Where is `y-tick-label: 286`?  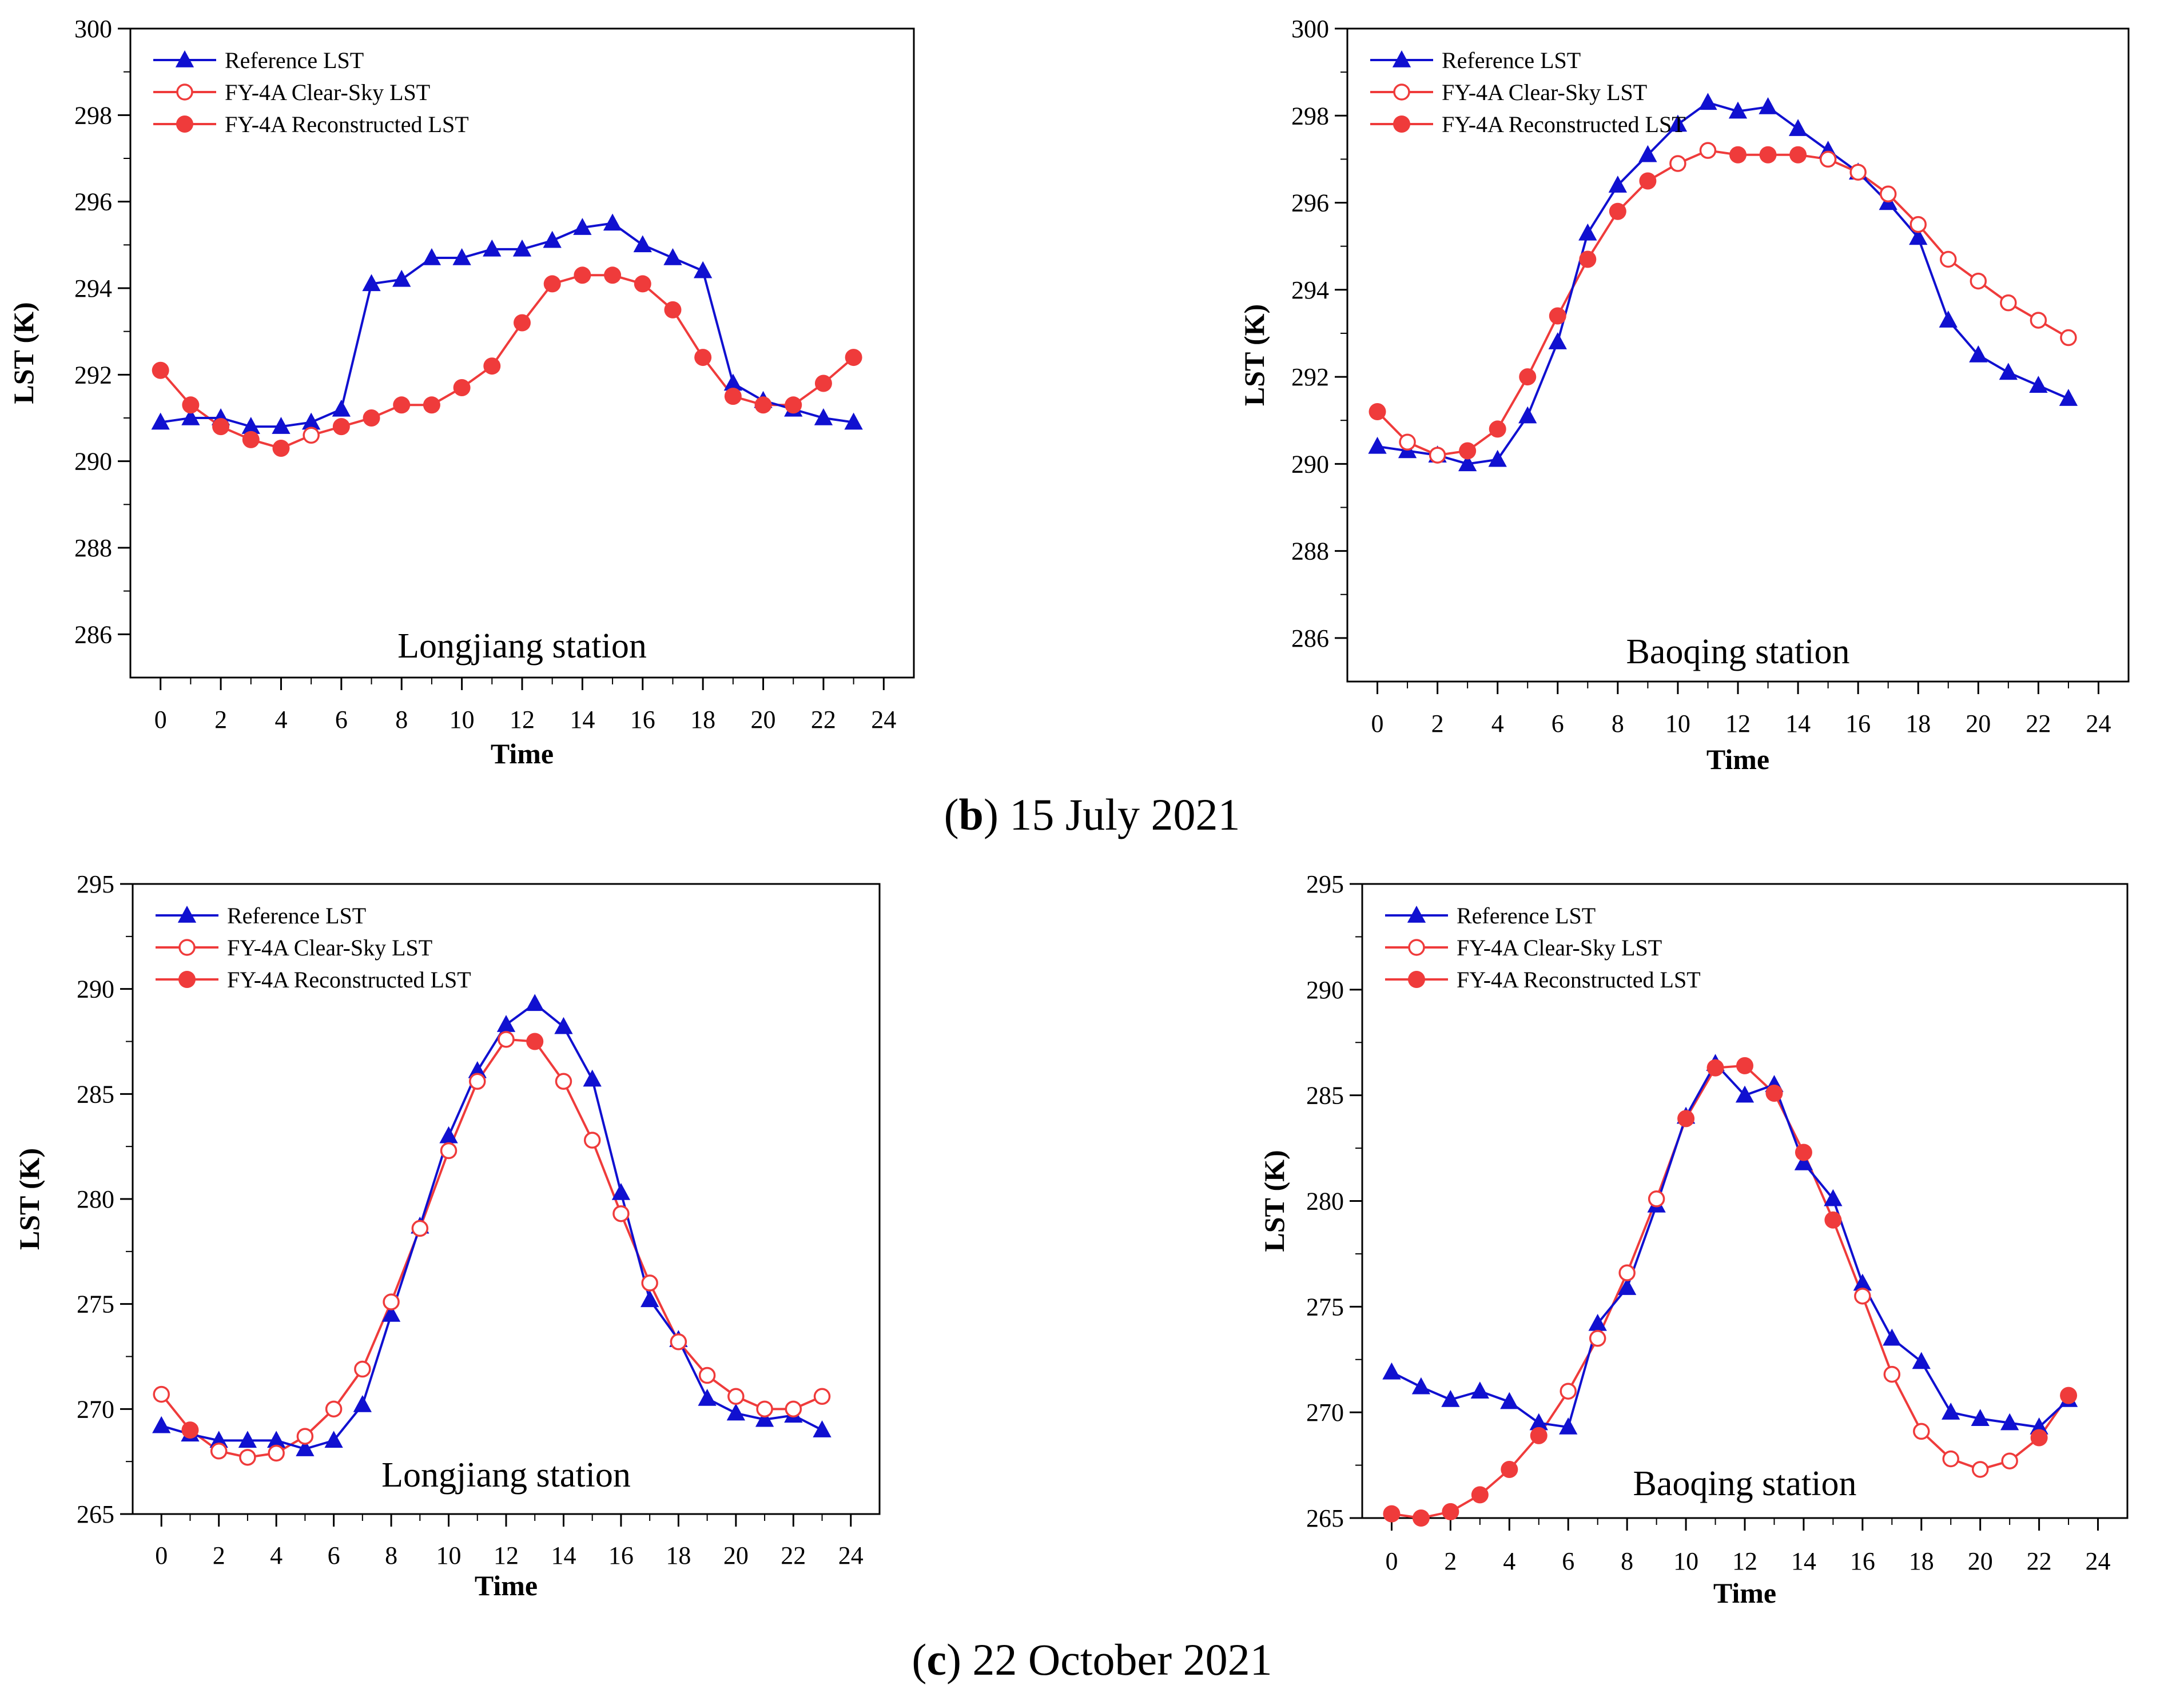 y-tick-label: 286 is located at coordinates (93, 634).